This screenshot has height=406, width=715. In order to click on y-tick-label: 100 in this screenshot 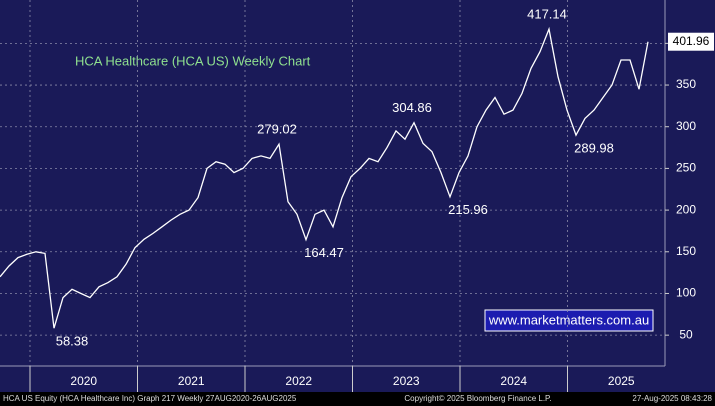, I will do `click(686, 293)`.